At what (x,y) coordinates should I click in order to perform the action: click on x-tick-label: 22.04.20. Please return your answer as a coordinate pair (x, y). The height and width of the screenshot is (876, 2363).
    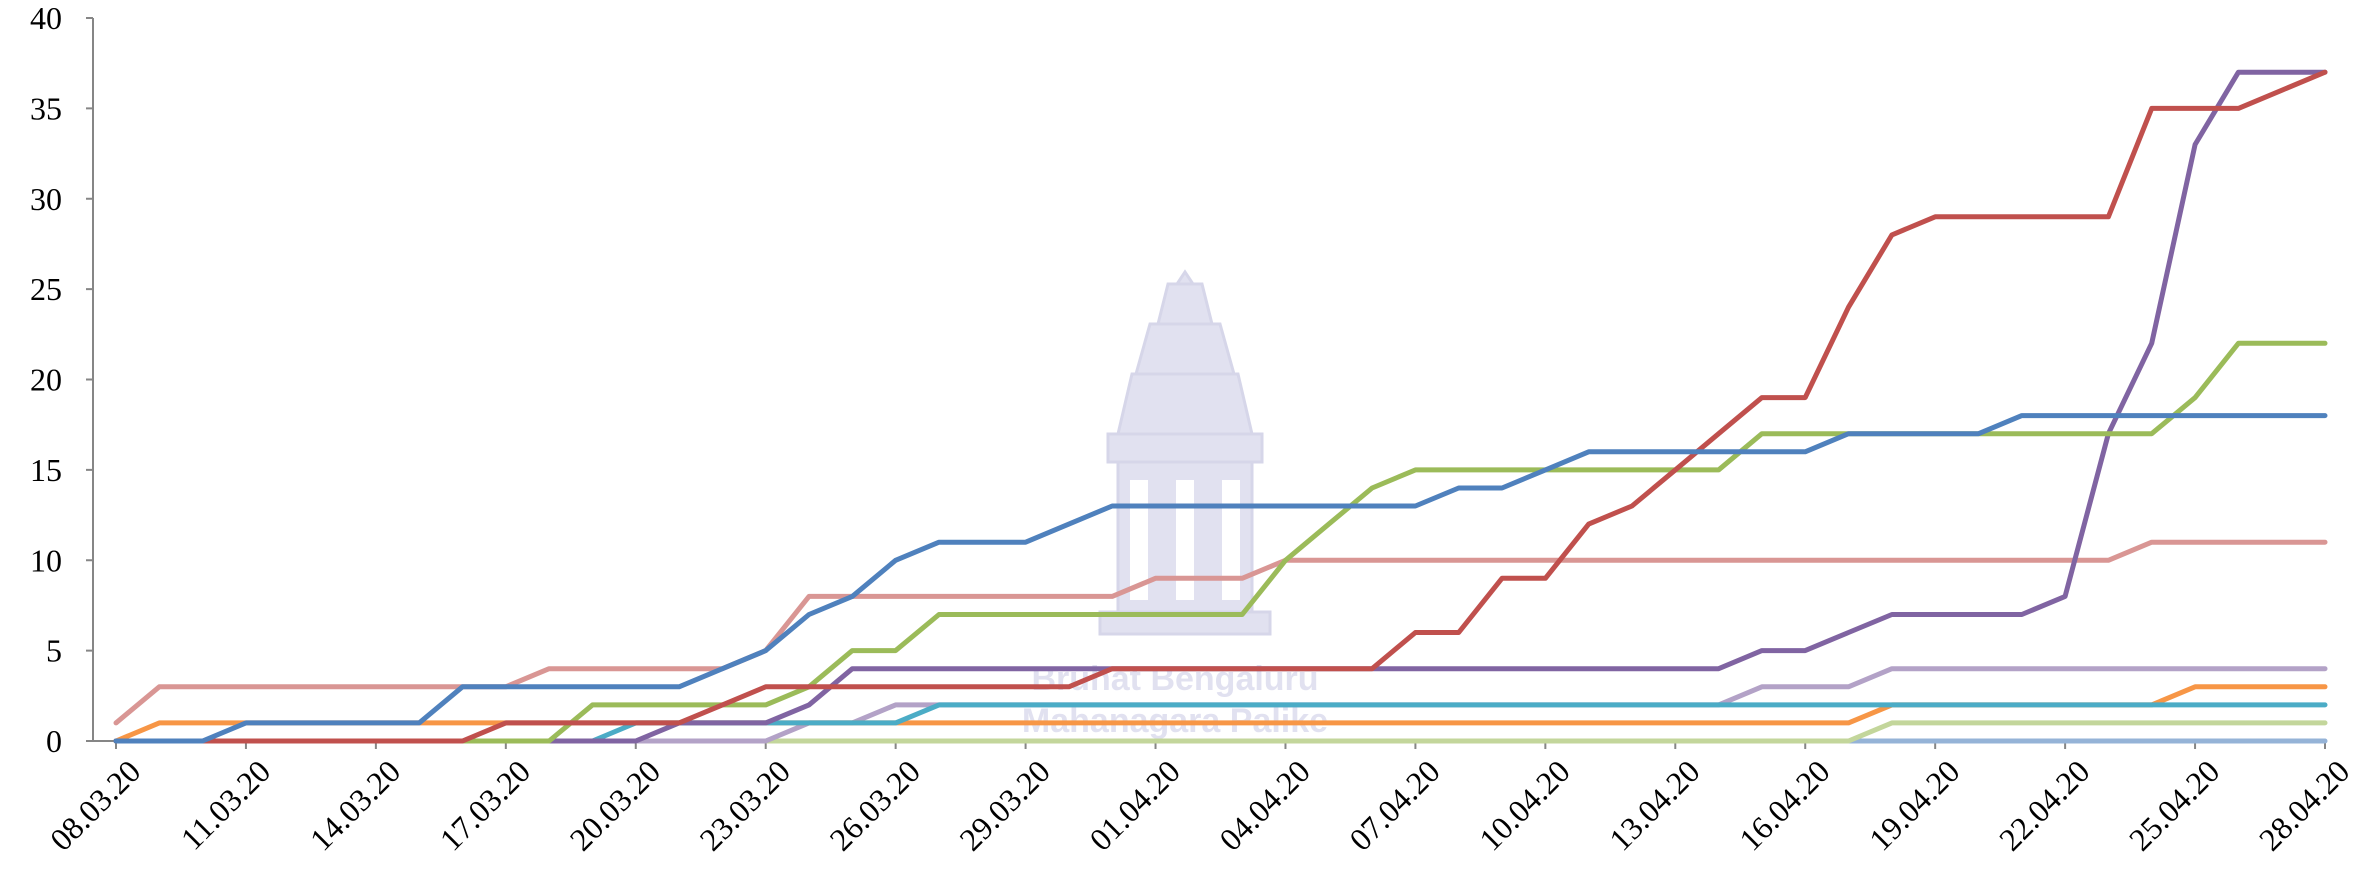
    Looking at the image, I should click on (2044, 805).